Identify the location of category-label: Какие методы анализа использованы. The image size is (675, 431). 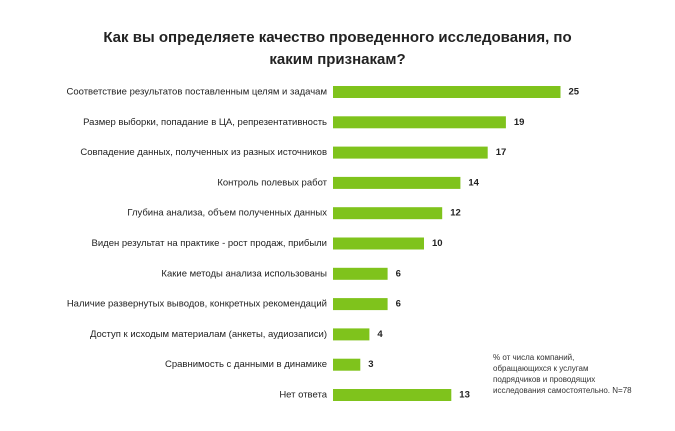
(244, 273).